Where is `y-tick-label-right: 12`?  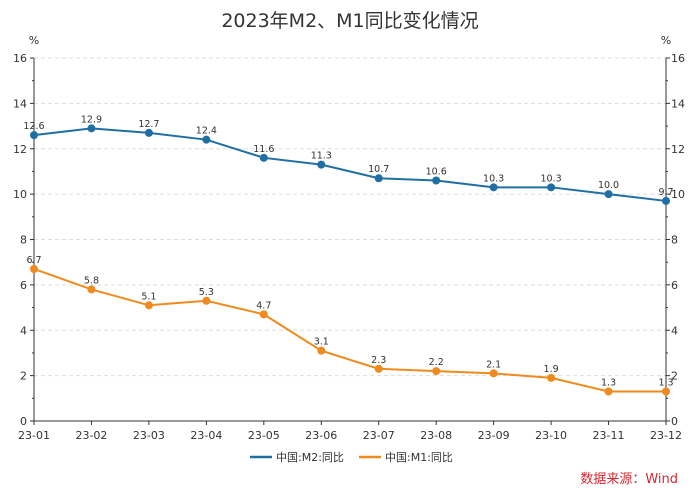
y-tick-label-right: 12 is located at coordinates (678, 149).